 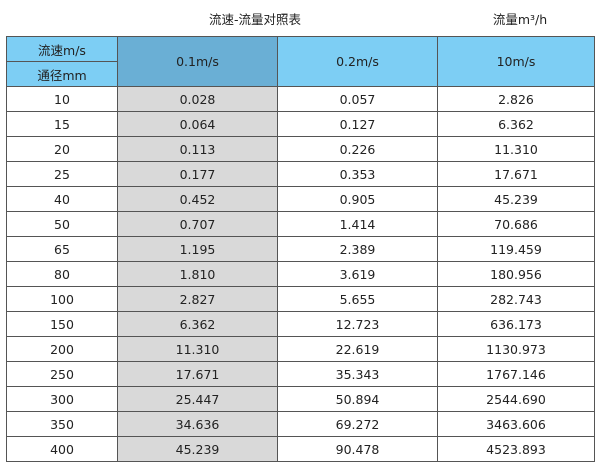 I want to click on table-row: 40 0.452 0.905 45.239, so click(x=300, y=199).